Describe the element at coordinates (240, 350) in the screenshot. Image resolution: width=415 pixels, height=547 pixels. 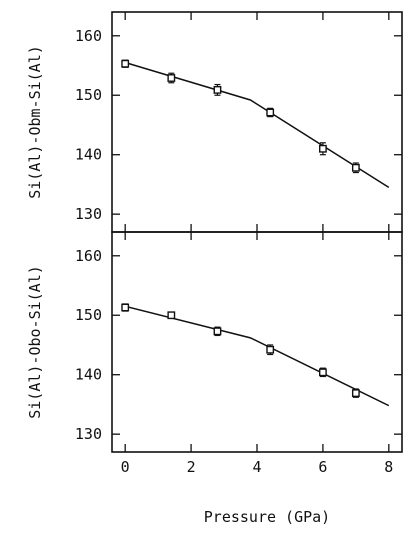
I see `bottom-data-points` at that location.